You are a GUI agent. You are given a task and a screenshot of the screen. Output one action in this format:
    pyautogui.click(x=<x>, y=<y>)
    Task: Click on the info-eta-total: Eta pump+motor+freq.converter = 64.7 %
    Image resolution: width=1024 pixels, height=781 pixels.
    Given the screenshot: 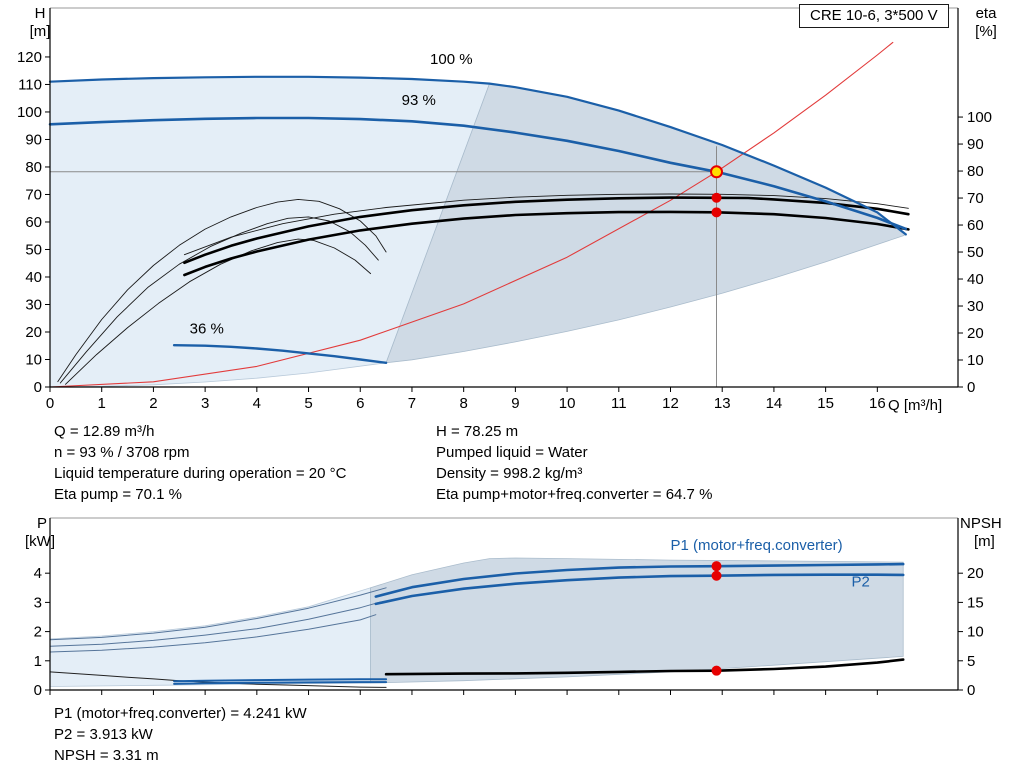 What is the action you would take?
    pyautogui.click(x=574, y=494)
    